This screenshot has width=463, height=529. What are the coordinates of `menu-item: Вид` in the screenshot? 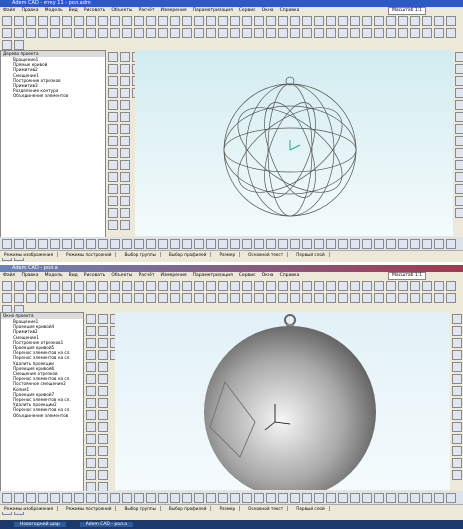 It's located at (73, 275).